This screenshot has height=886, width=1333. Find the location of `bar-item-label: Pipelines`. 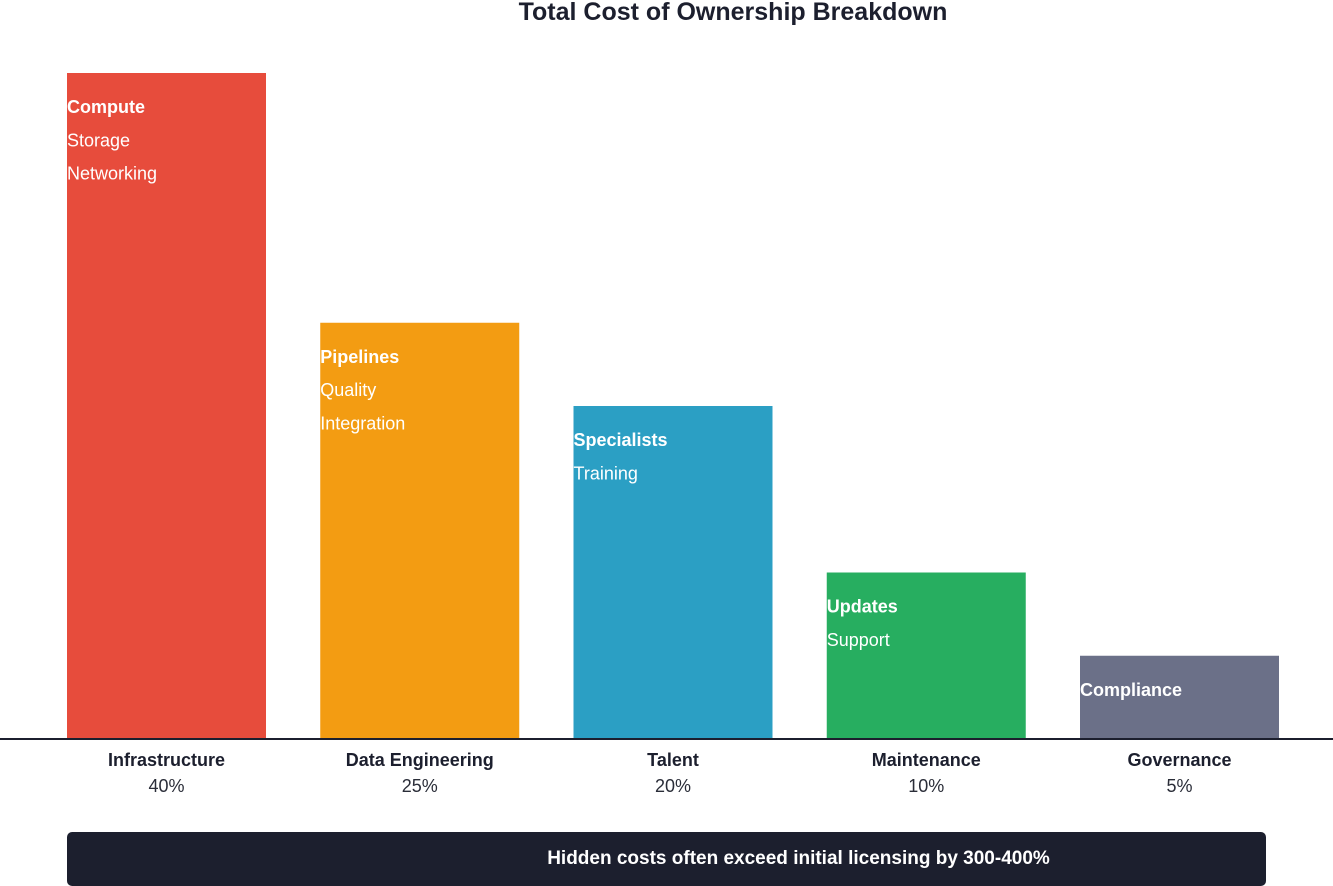

bar-item-label: Pipelines is located at coordinates (359, 357).